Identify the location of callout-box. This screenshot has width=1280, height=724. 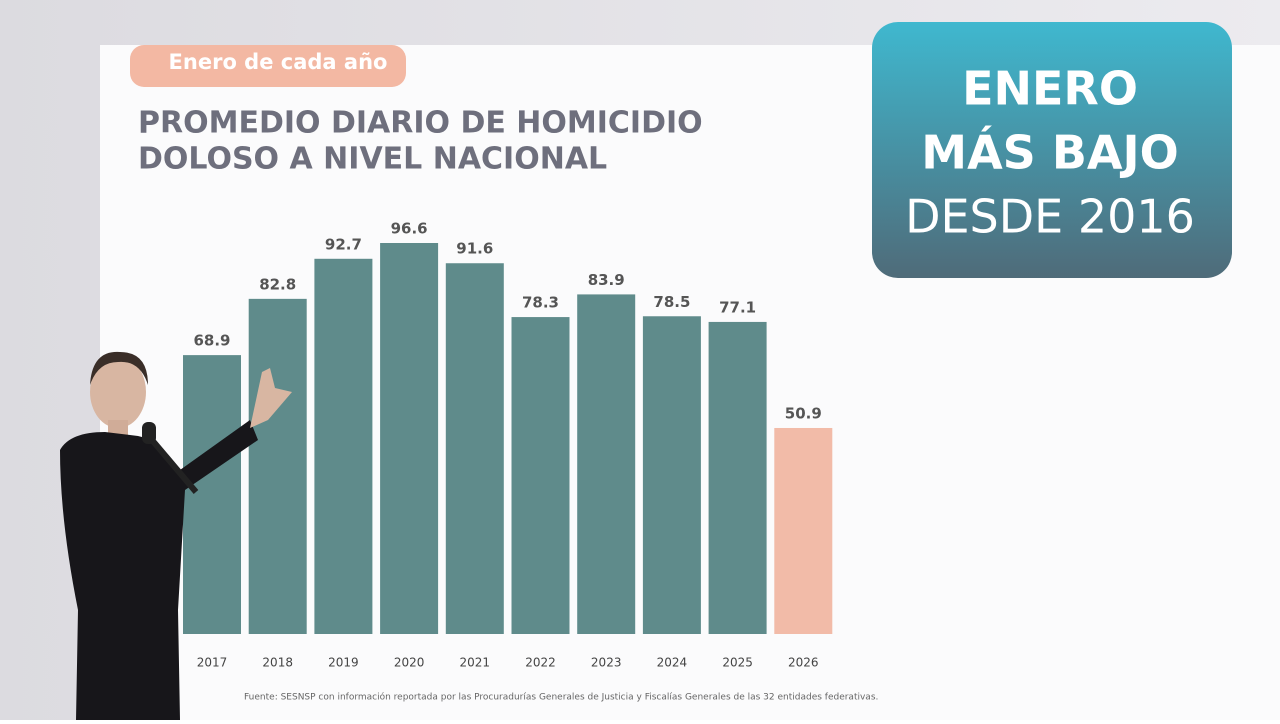
(1052, 150).